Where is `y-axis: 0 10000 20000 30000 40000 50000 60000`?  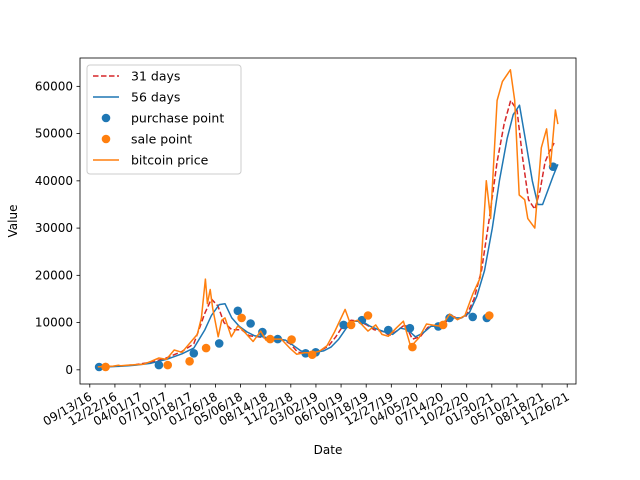 y-axis: 0 10000 20000 30000 40000 50000 60000 is located at coordinates (57, 228).